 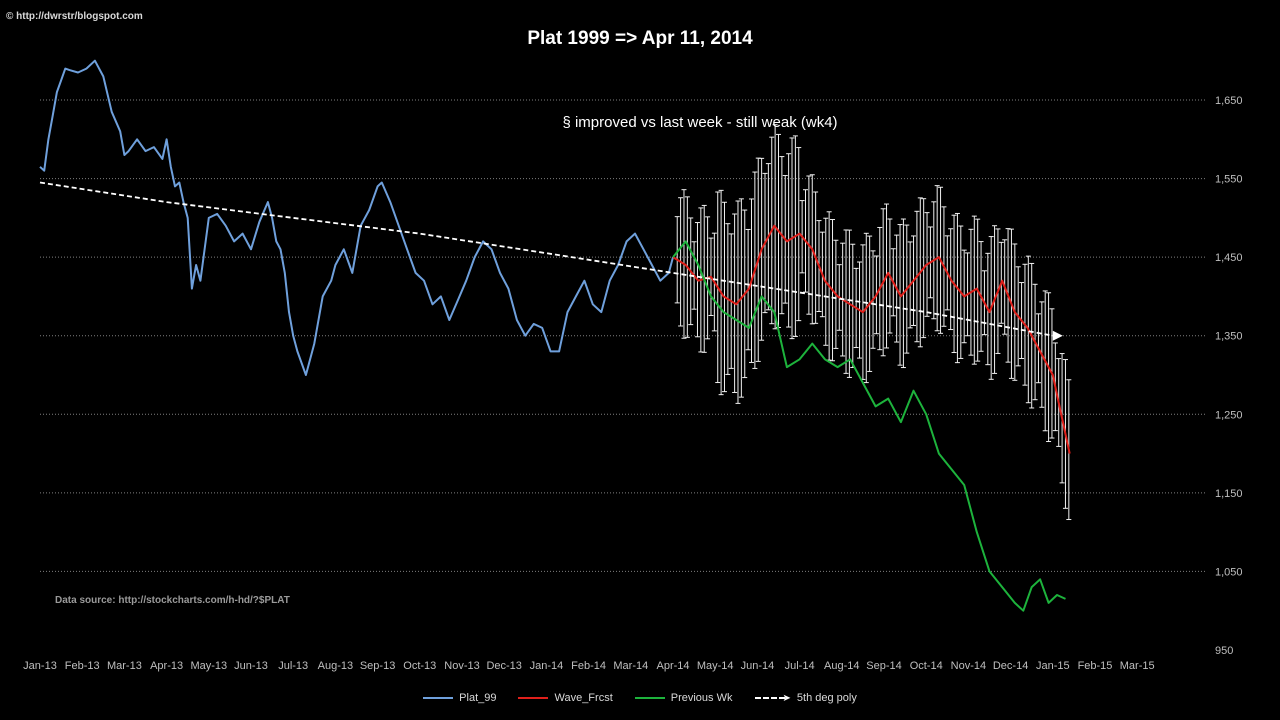 What do you see at coordinates (1229, 101) in the screenshot?
I see `y-tick-label: 1,650` at bounding box center [1229, 101].